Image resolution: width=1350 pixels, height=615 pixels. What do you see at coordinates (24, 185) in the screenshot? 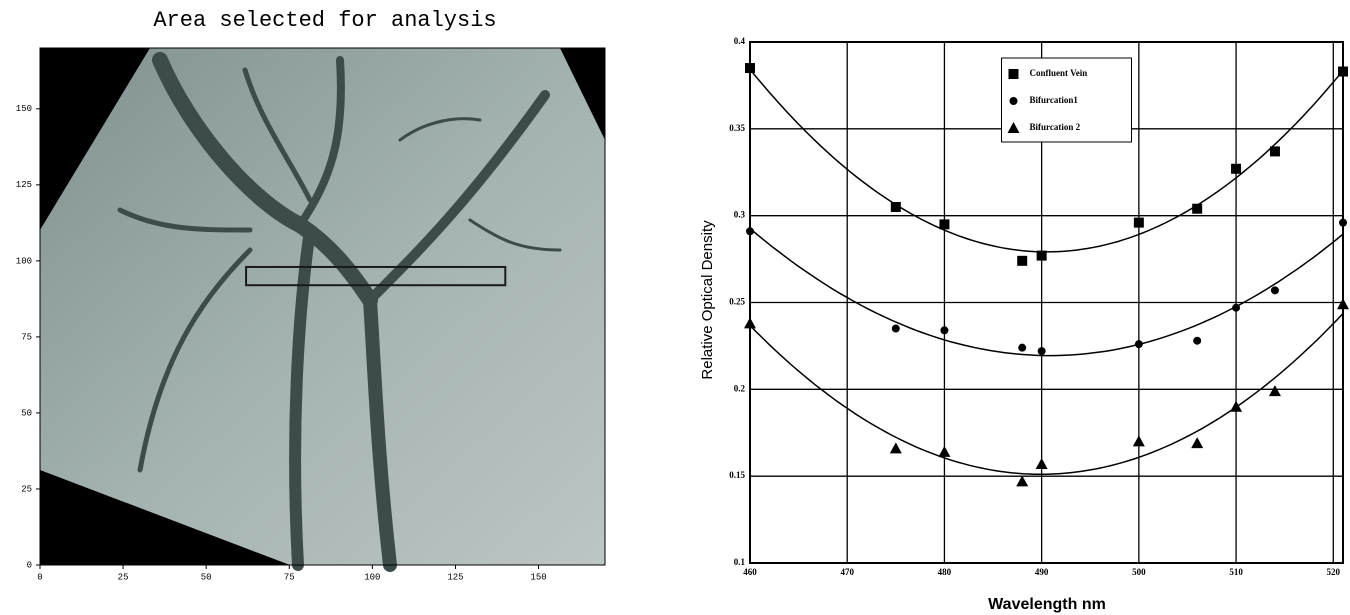
I see `y-tick-label: 125` at bounding box center [24, 185].